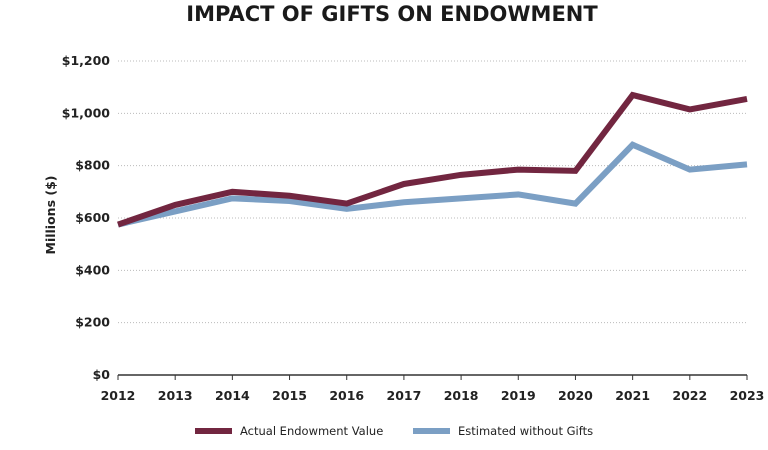 Image resolution: width=768 pixels, height=450 pixels. Describe the element at coordinates (175, 395) in the screenshot. I see `x-tick-label: 2013` at that location.